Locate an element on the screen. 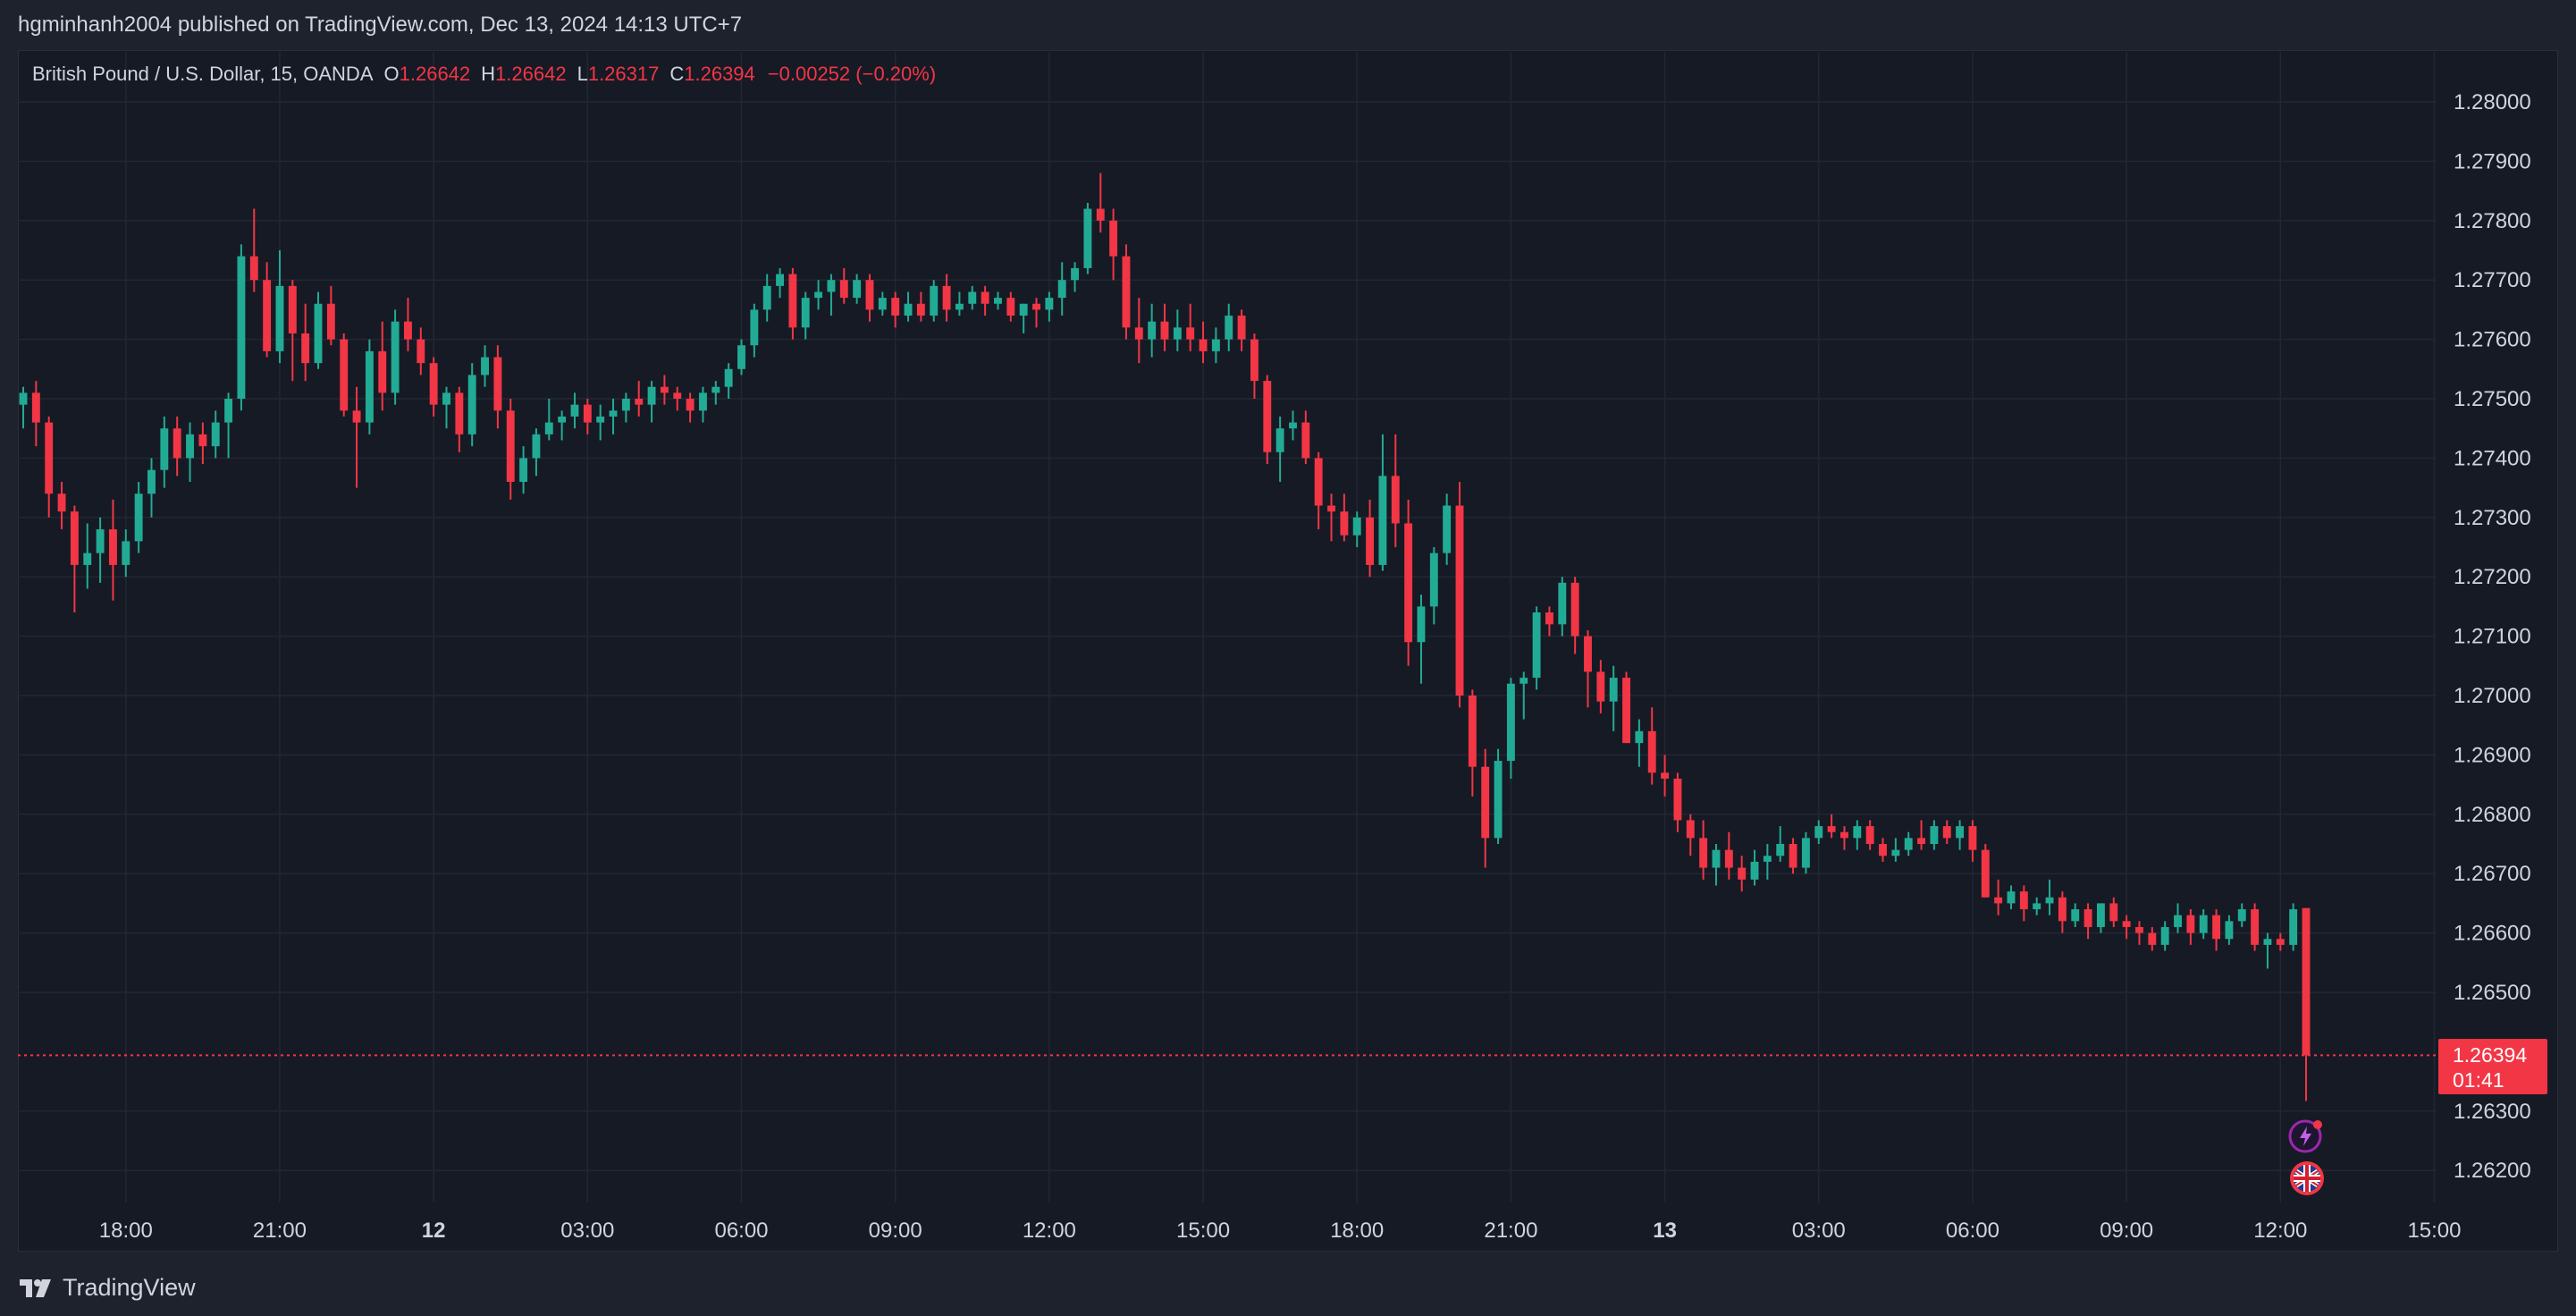  last-price-value: 1.26394 is located at coordinates (2490, 1055).